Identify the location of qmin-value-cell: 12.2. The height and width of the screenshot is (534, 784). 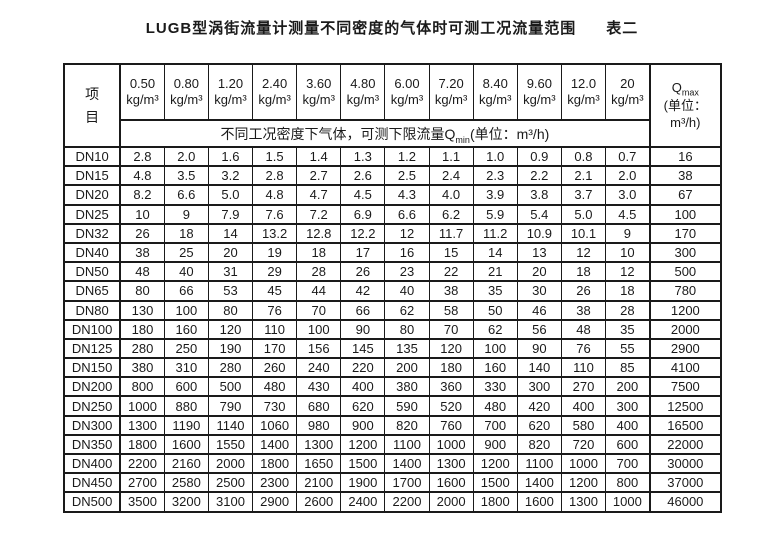
(363, 233).